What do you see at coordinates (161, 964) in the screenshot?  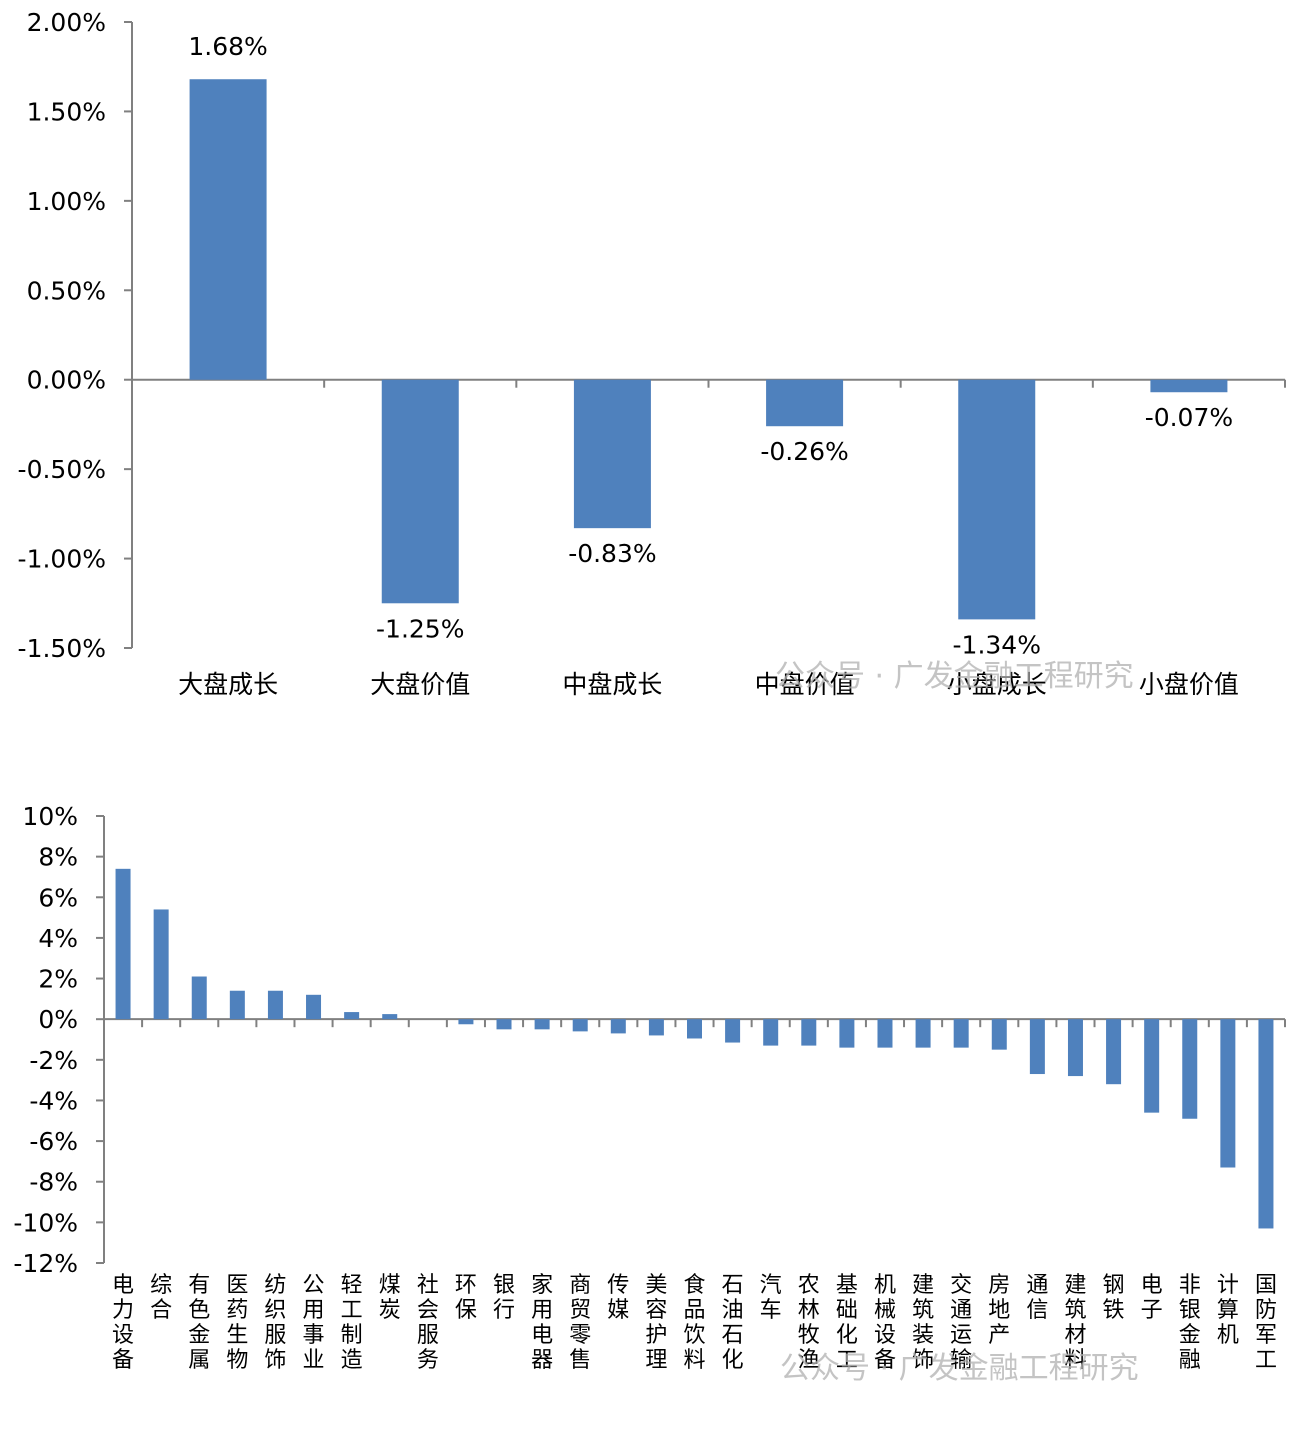 I see `bar-综合` at bounding box center [161, 964].